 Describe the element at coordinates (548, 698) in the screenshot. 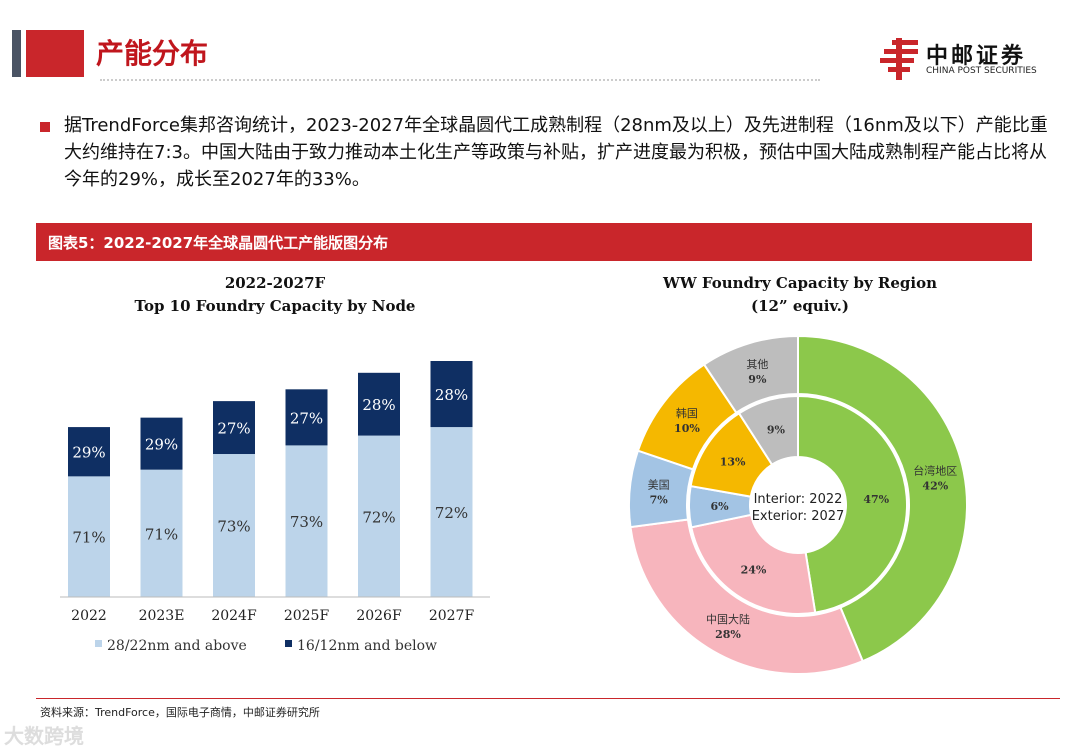

I see `footer-divider` at that location.